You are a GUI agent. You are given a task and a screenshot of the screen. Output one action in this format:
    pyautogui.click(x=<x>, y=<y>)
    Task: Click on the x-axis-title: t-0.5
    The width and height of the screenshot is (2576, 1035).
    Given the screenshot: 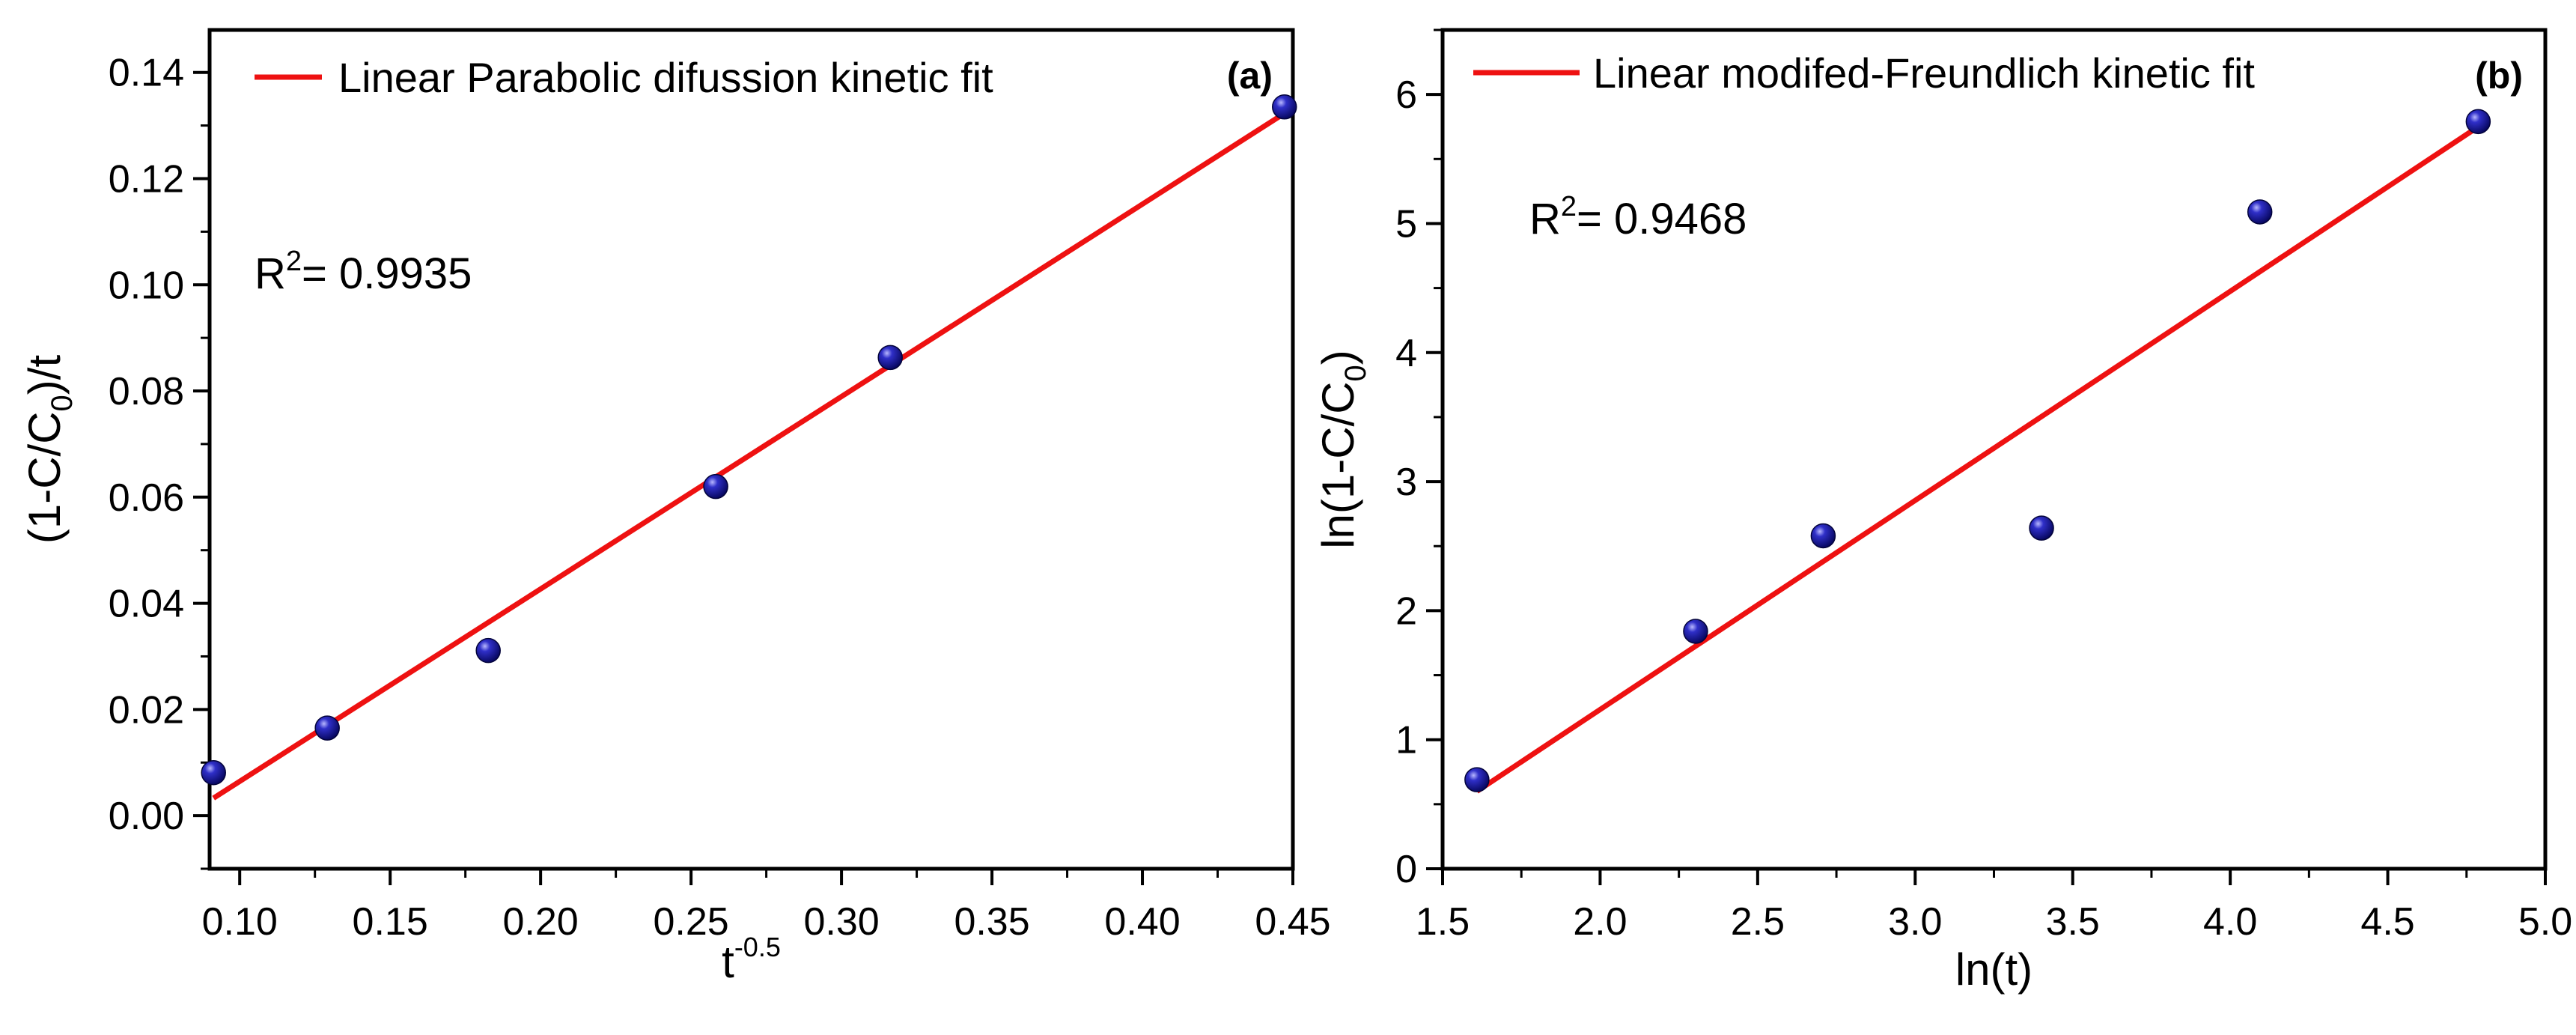 What is the action you would take?
    pyautogui.click(x=751, y=959)
    